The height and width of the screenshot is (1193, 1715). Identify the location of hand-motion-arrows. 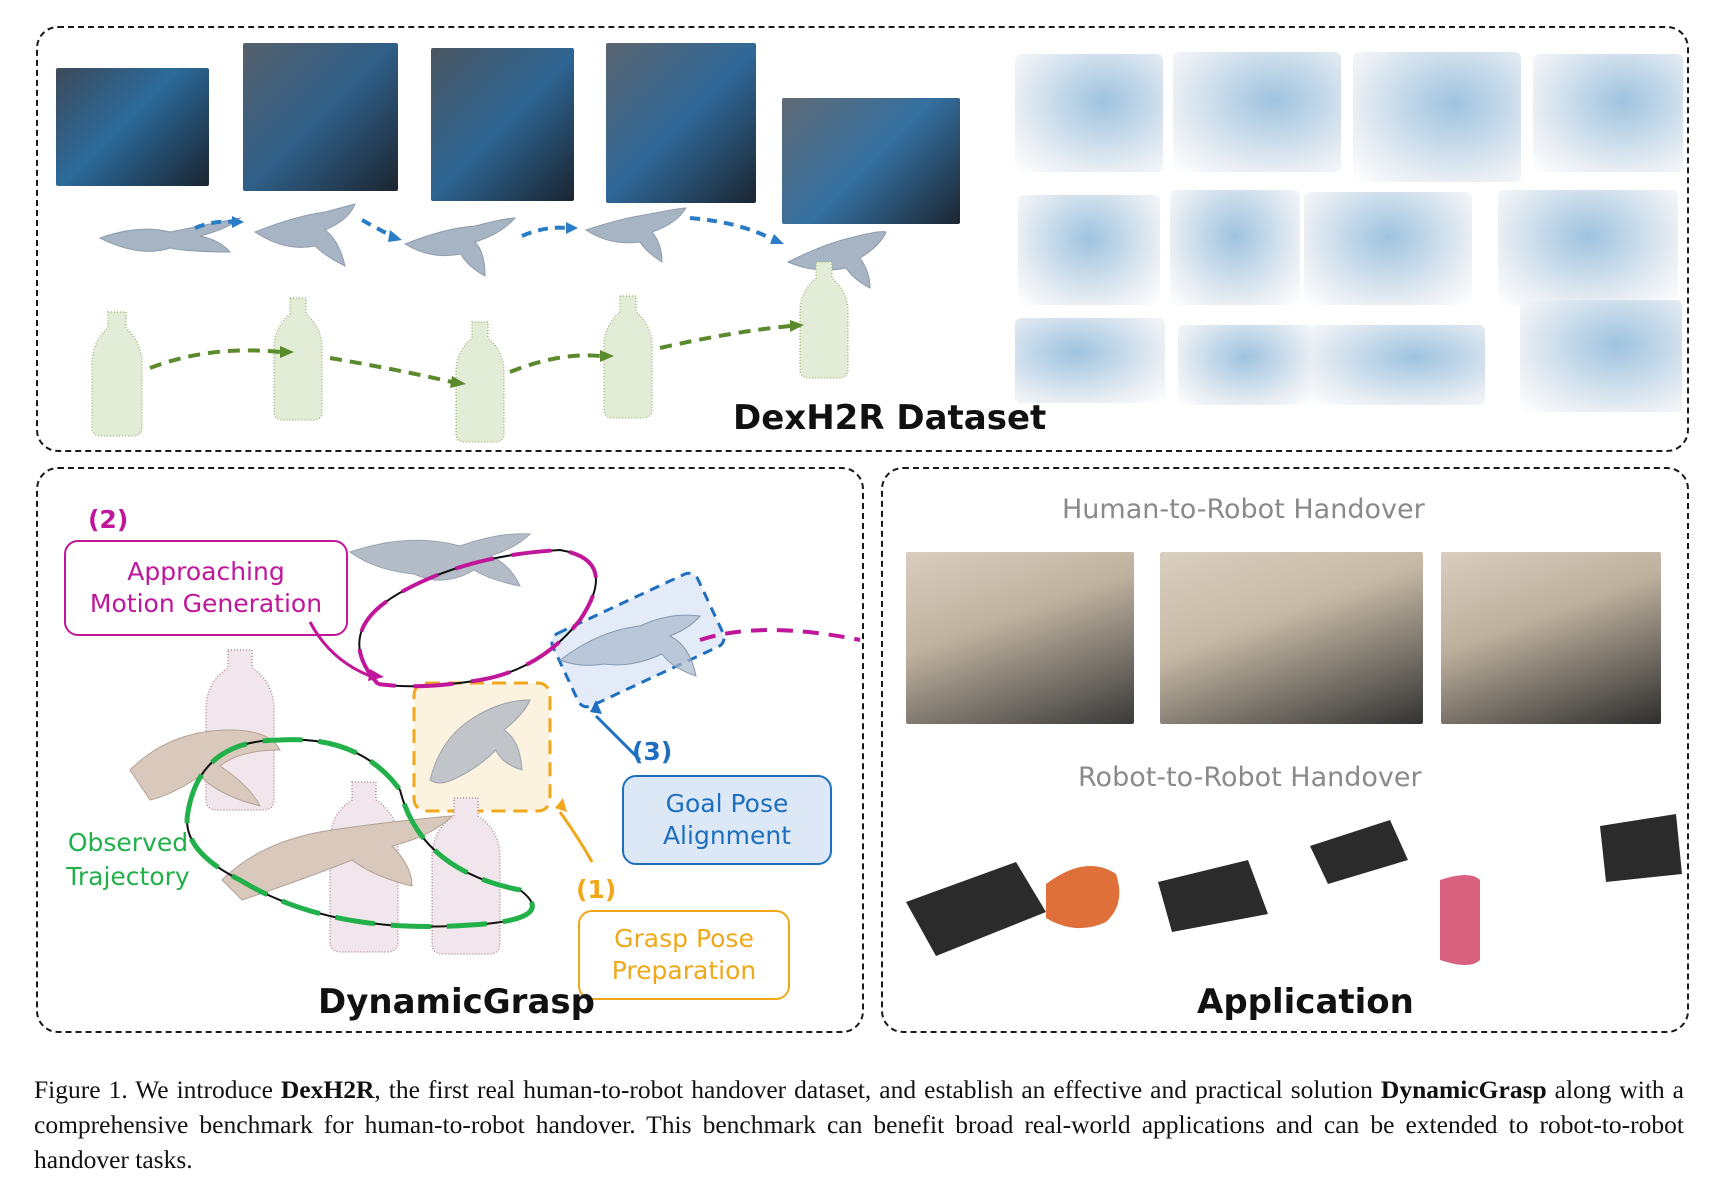
(484, 229).